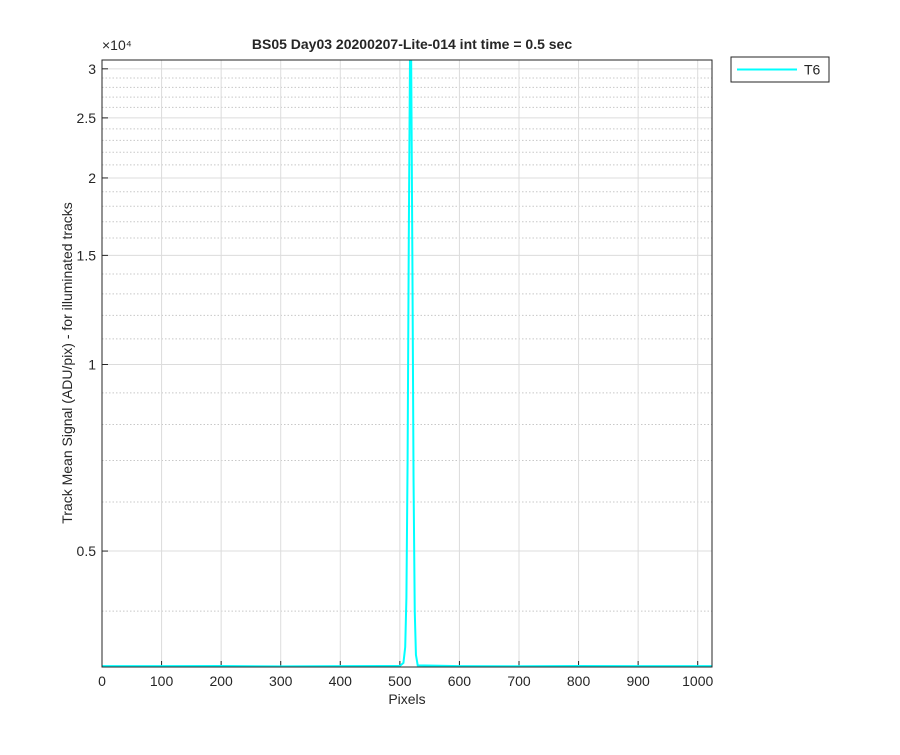 This screenshot has height=755, width=900. I want to click on x-tick-label: 300, so click(281, 681).